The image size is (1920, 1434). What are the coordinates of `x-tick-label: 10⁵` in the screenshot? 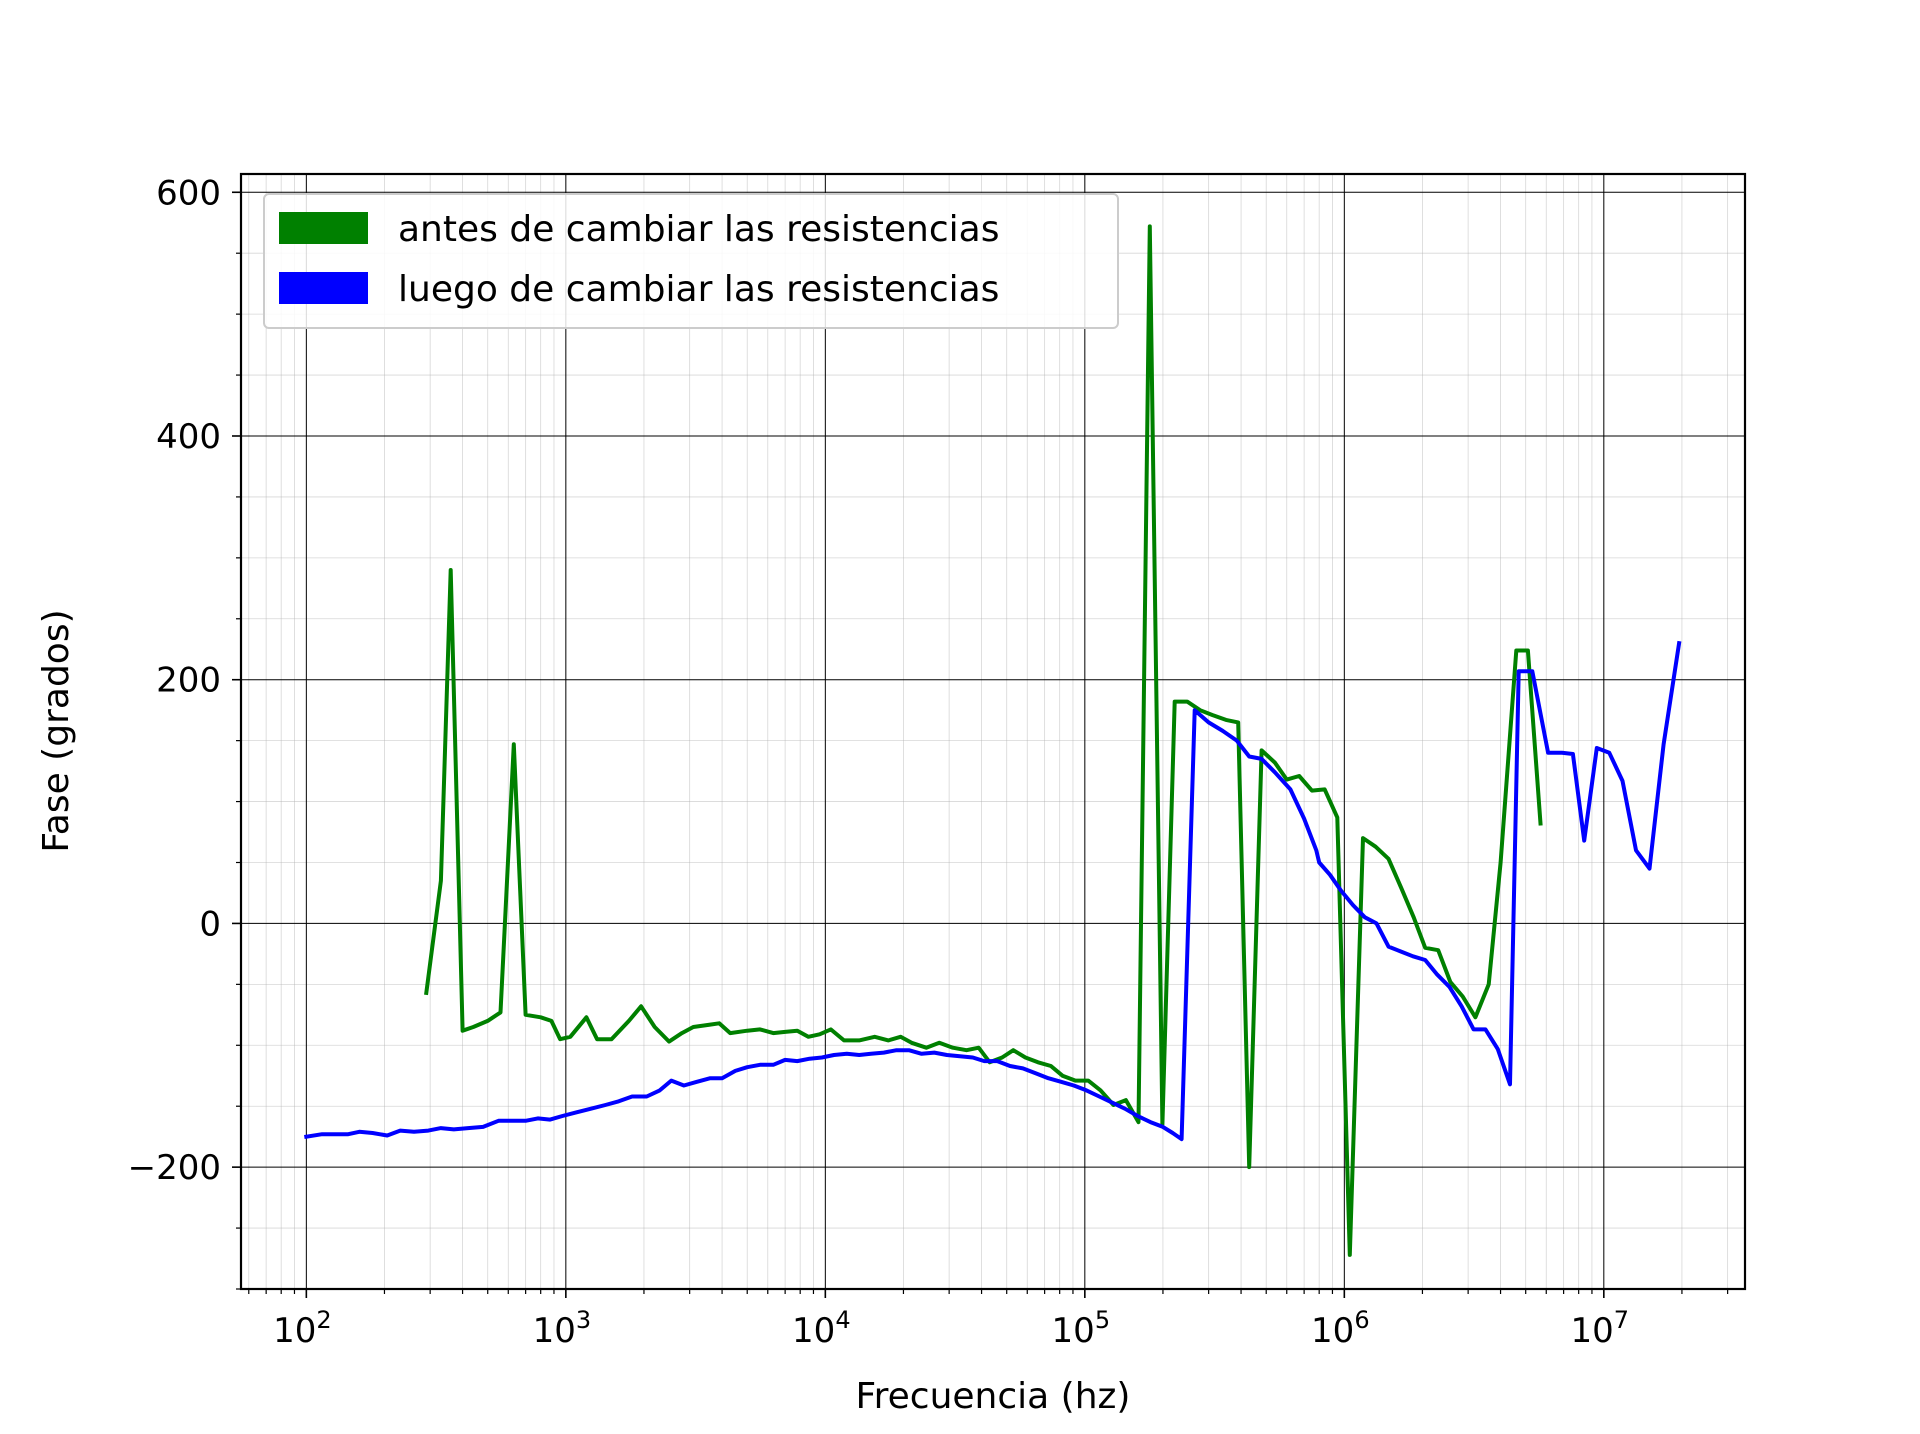 It's located at (1081, 1328).